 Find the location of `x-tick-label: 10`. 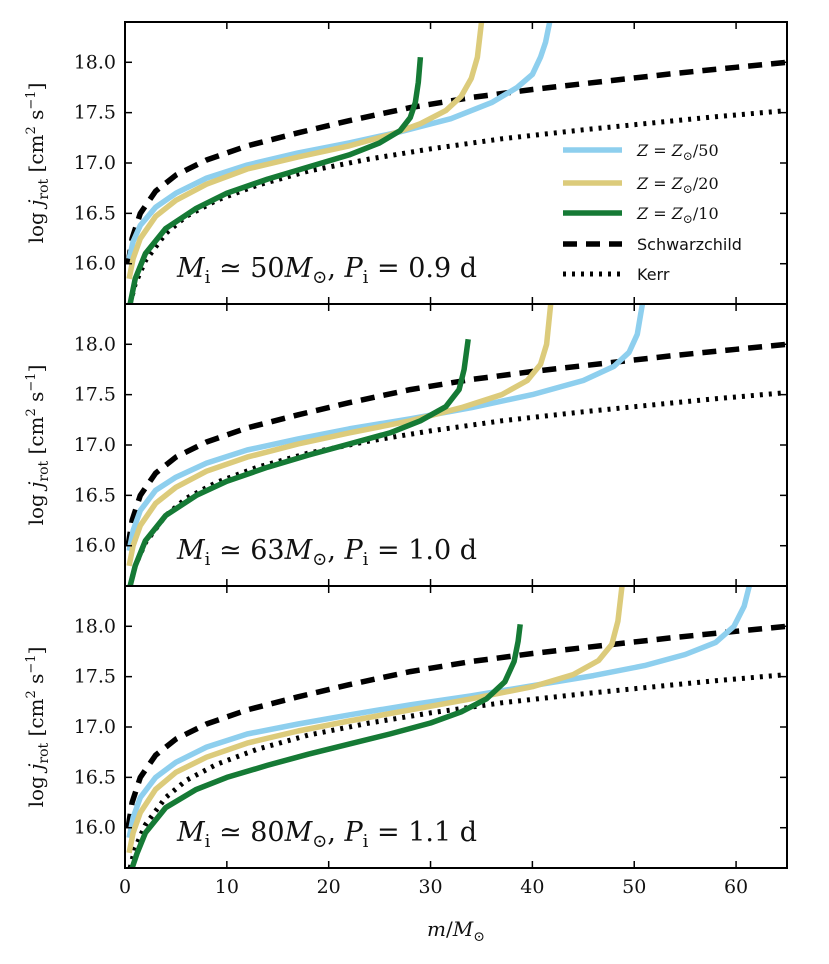

x-tick-label: 10 is located at coordinates (227, 887).